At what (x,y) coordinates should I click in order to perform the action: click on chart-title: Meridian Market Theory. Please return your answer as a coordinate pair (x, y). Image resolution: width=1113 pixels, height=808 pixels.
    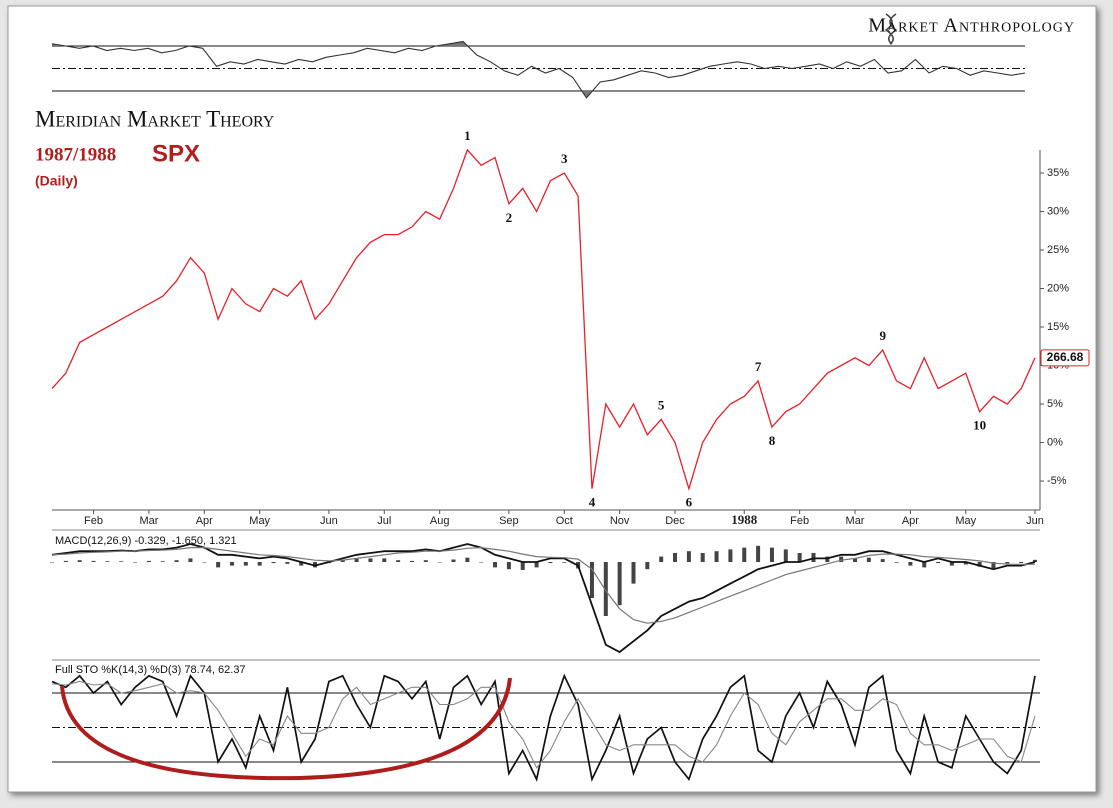
    Looking at the image, I should click on (155, 118).